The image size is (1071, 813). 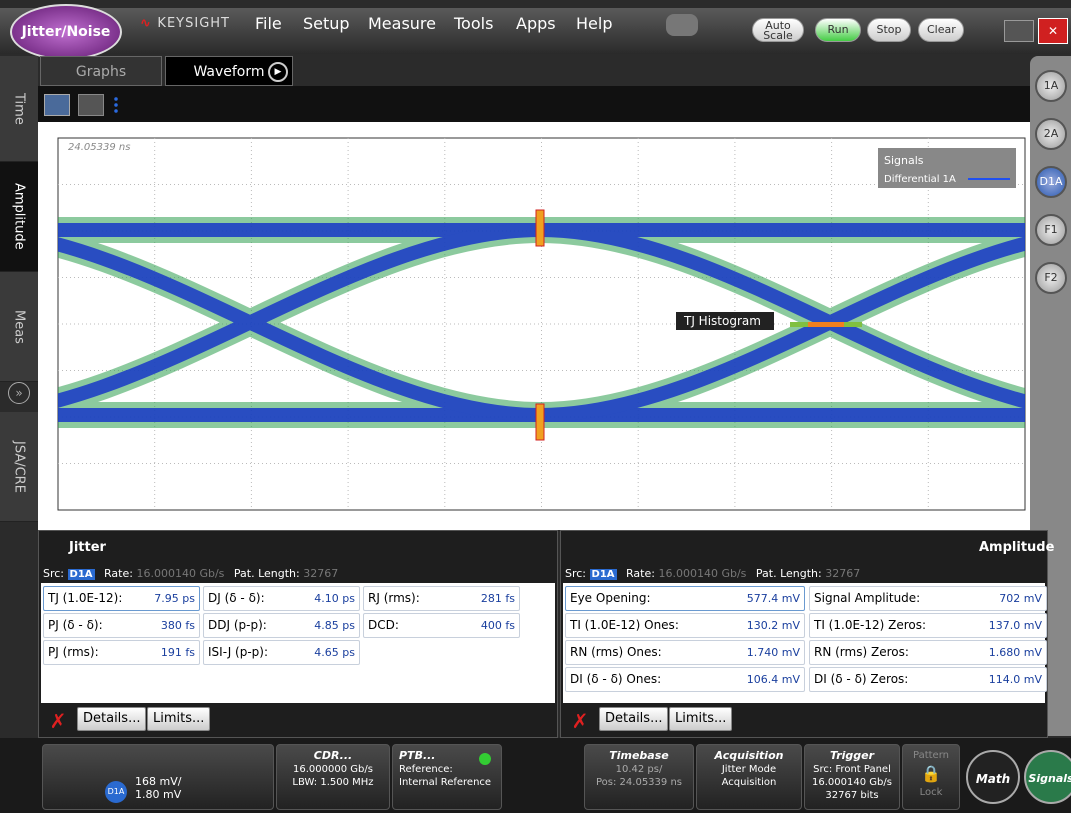 I want to click on acquisition-box: Acquisition Jitter Mode Acquisition, so click(x=749, y=777).